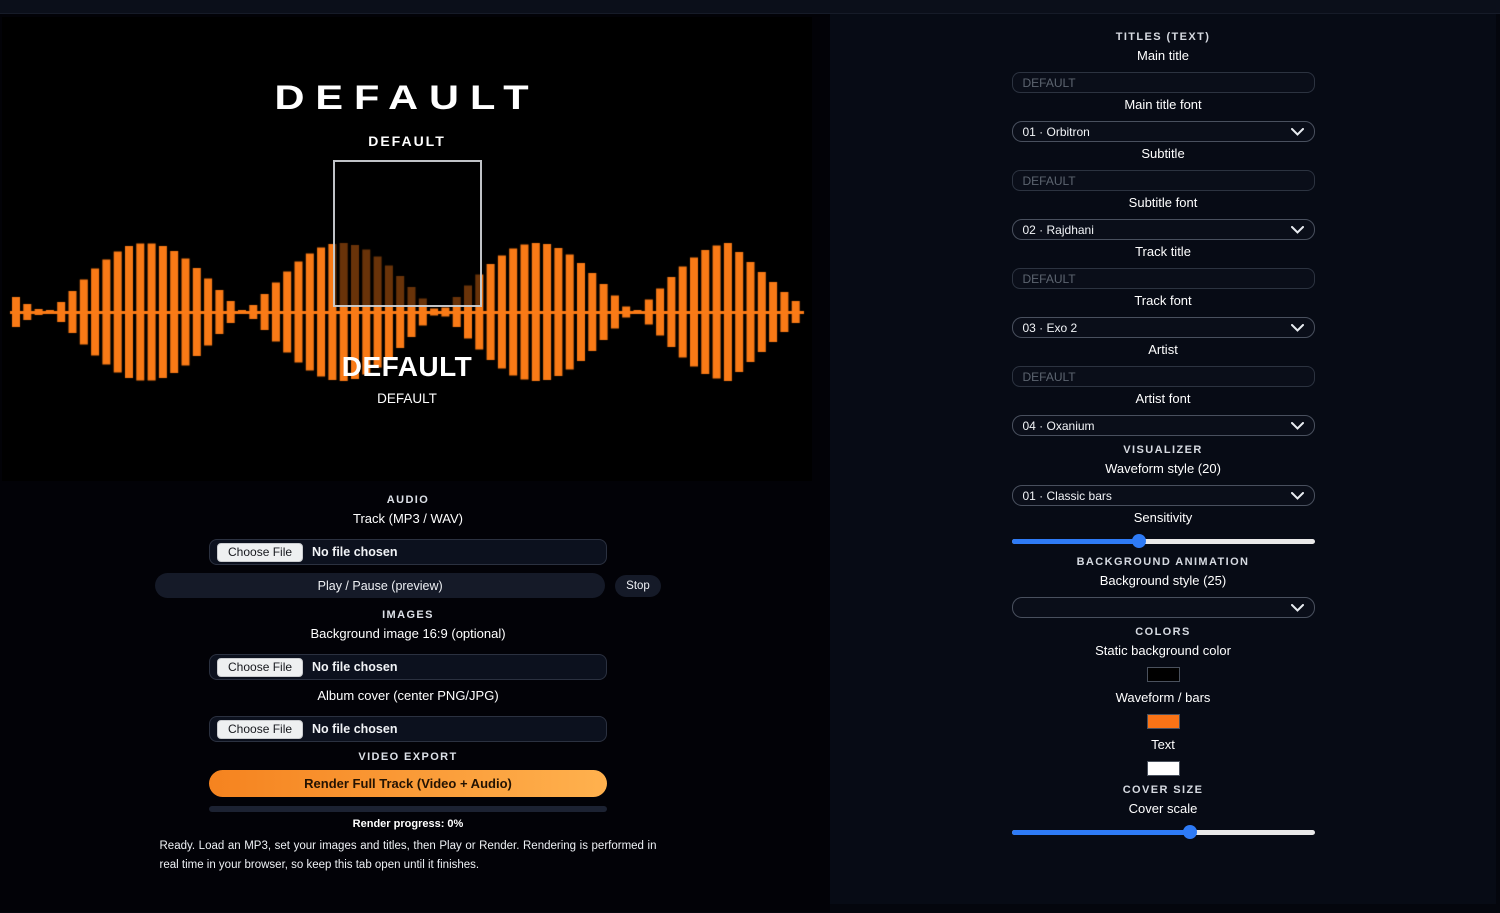  I want to click on track-title-input, so click(1163, 278).